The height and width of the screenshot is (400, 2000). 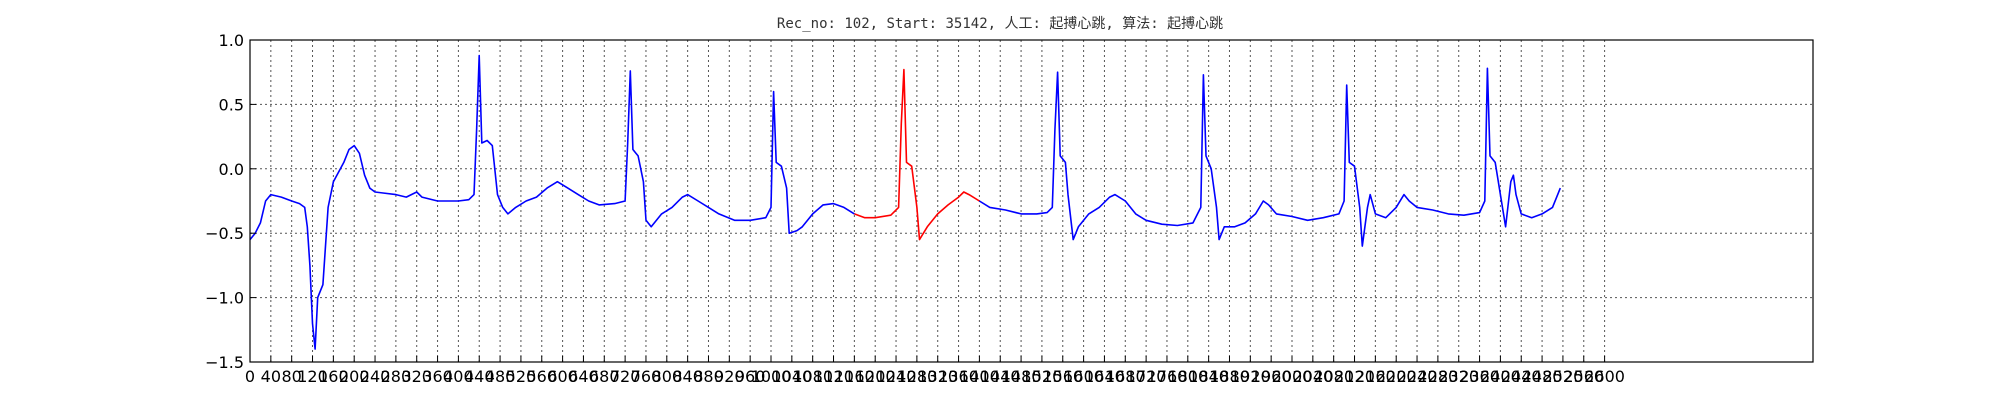 What do you see at coordinates (1271, 376) in the screenshot?
I see `x-tick-label: 1960` at bounding box center [1271, 376].